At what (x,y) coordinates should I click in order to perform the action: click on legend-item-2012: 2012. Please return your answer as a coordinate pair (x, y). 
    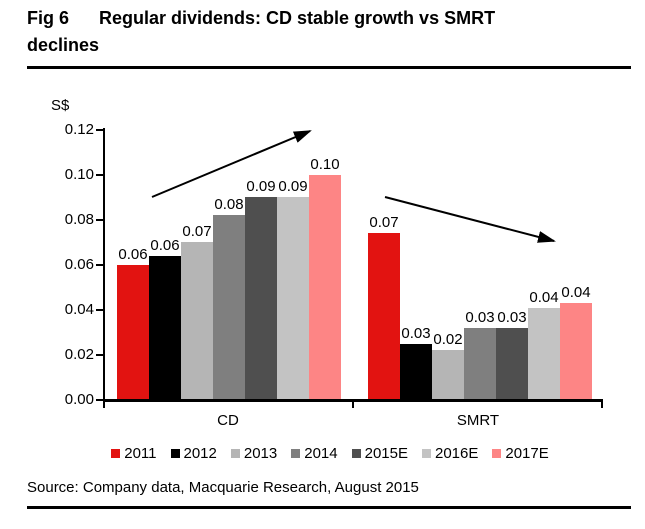
    Looking at the image, I should click on (193, 453).